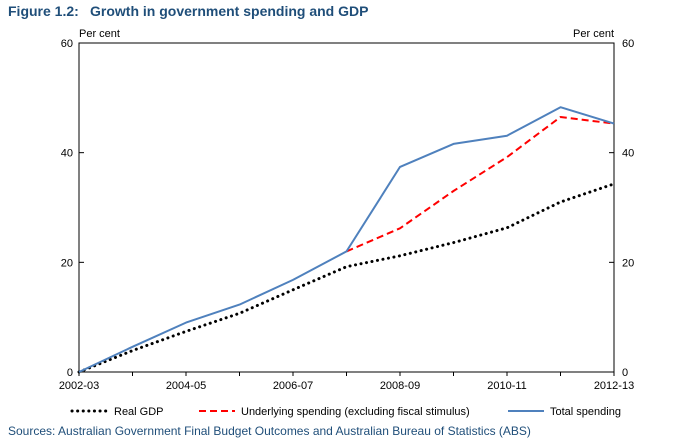 The width and height of the screenshot is (700, 441). What do you see at coordinates (67, 263) in the screenshot?
I see `y-tick-label-left: 20` at bounding box center [67, 263].